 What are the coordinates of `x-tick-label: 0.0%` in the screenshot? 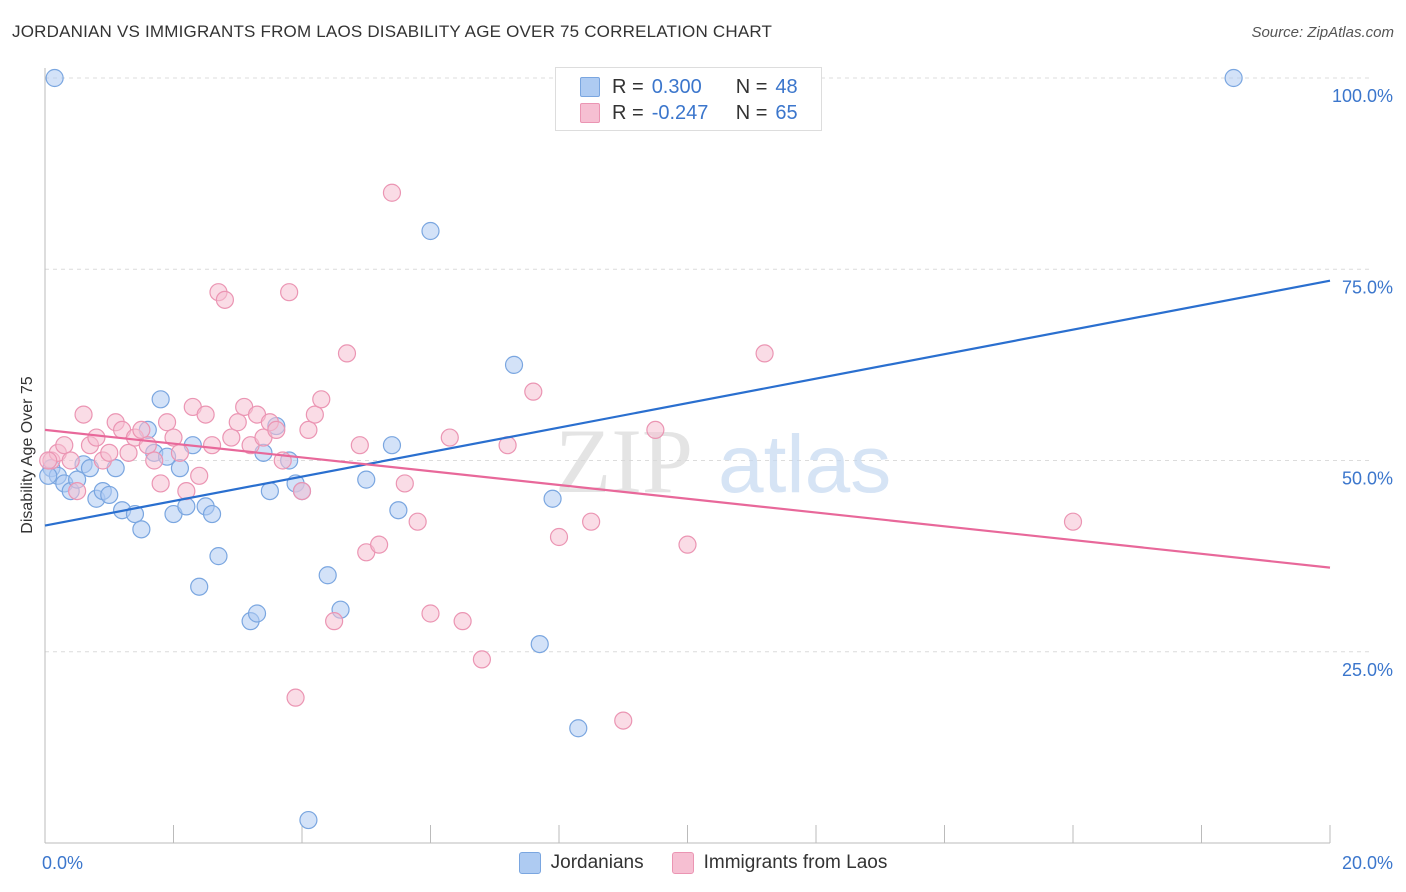 It's located at (62, 863).